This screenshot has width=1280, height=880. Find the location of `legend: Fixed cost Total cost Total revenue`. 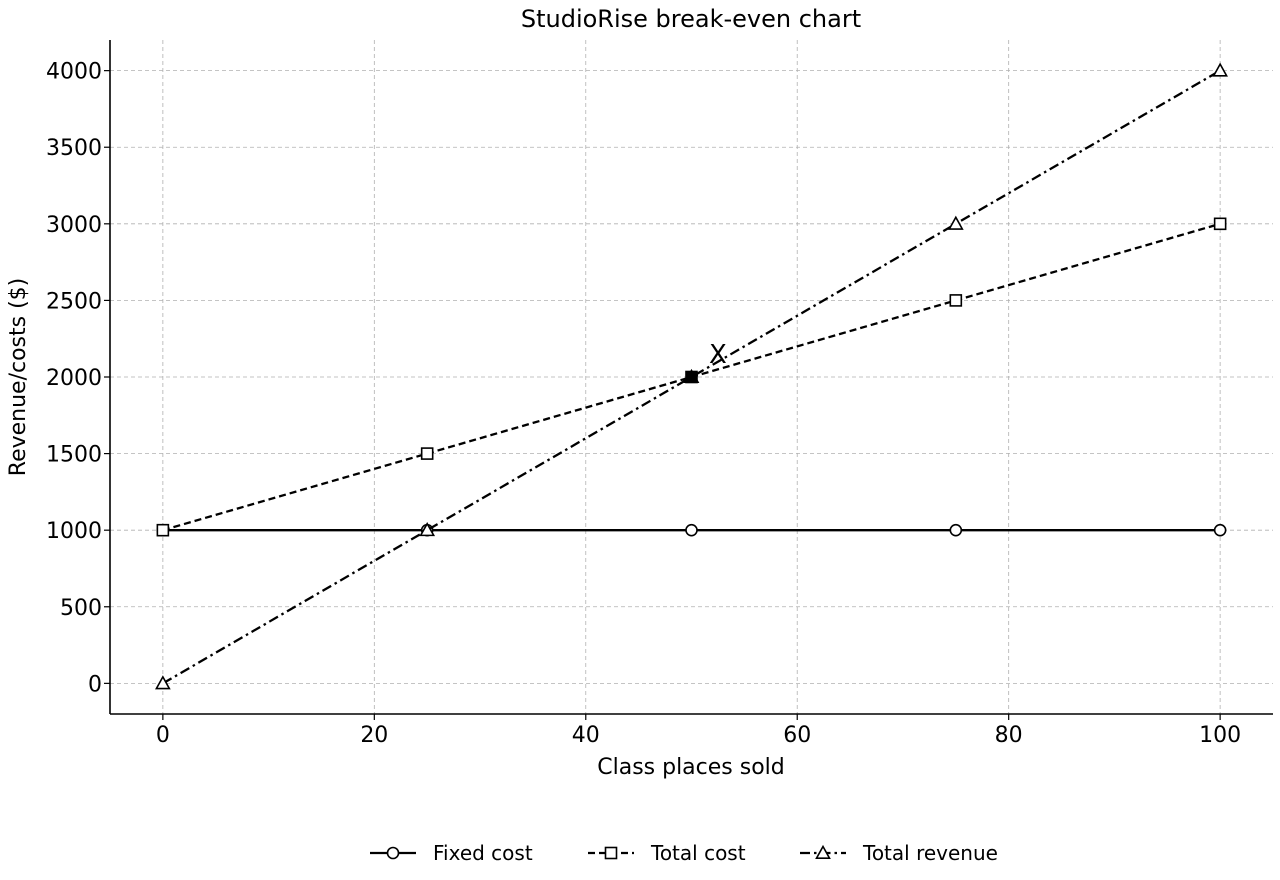

legend: Fixed cost Total cost Total revenue is located at coordinates (684, 853).